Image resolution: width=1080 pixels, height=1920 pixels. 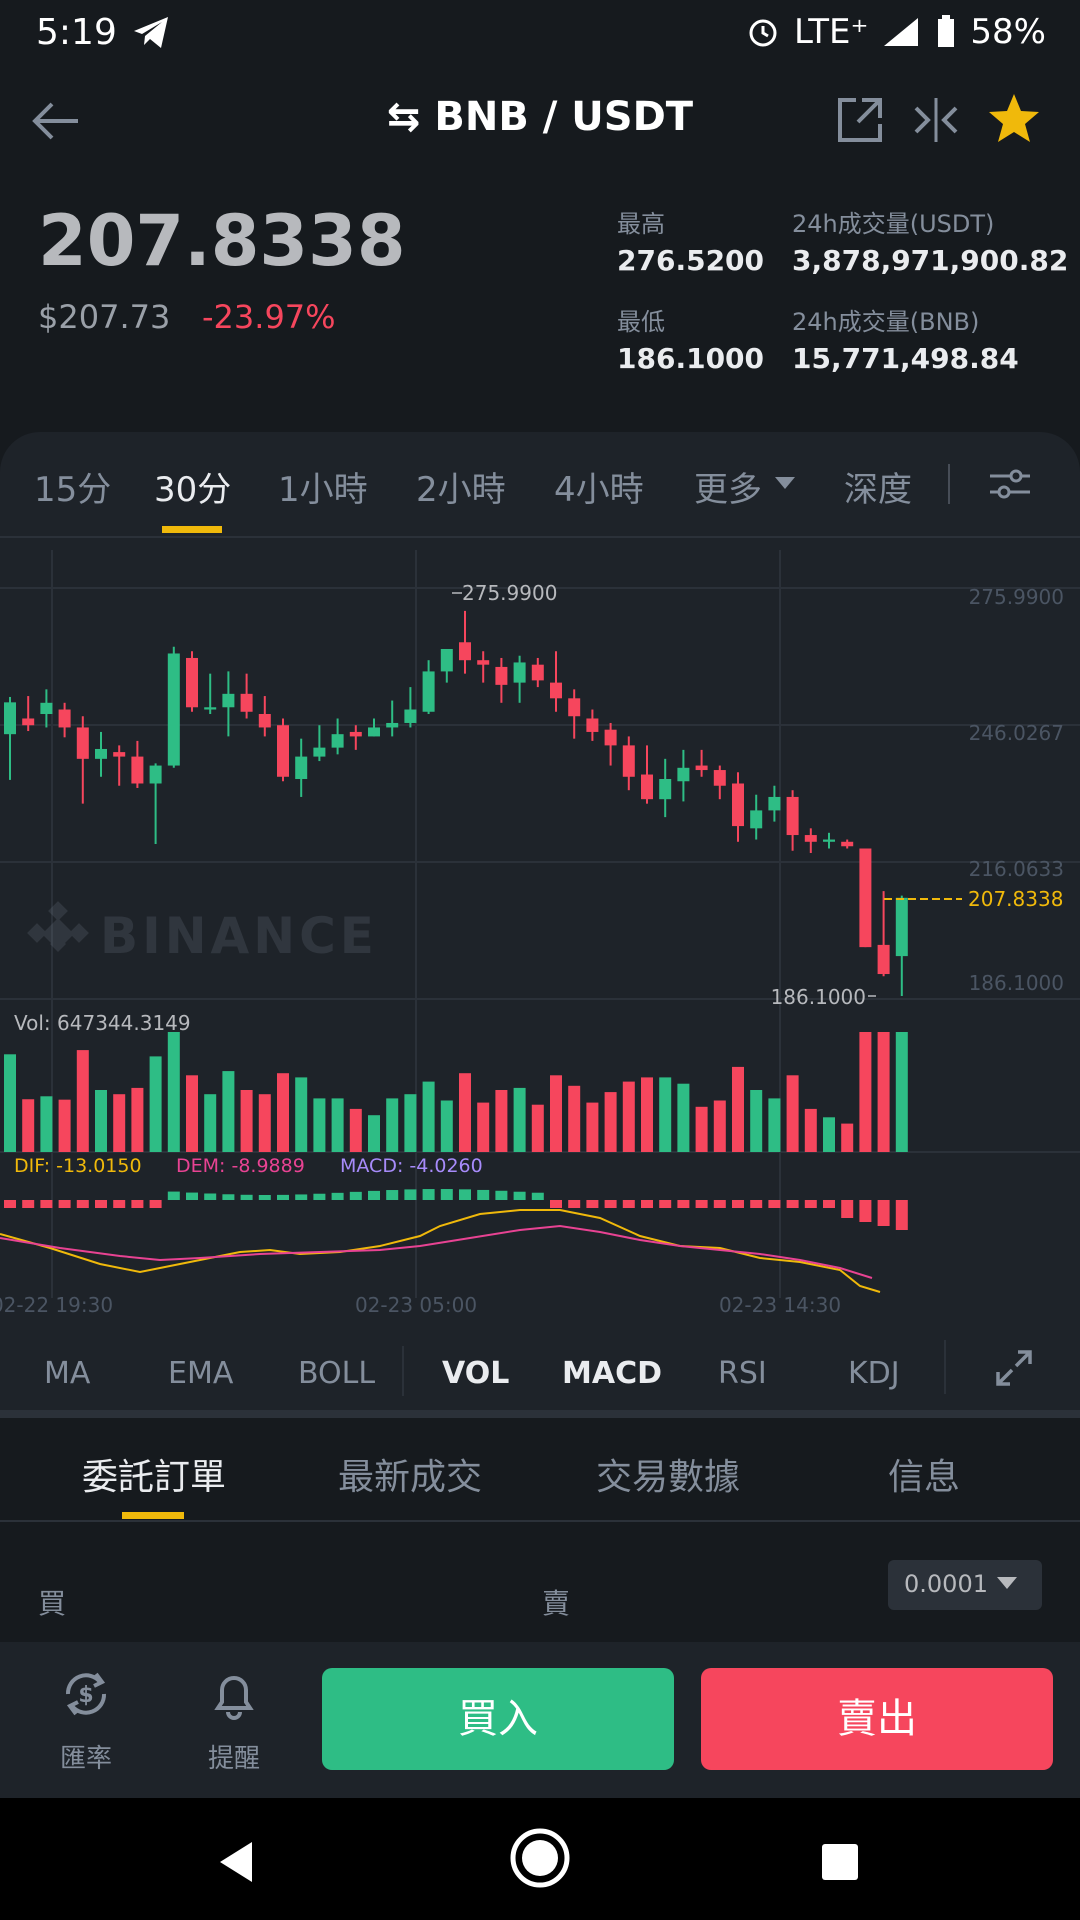 I want to click on buy-button: 買入, so click(x=498, y=1719).